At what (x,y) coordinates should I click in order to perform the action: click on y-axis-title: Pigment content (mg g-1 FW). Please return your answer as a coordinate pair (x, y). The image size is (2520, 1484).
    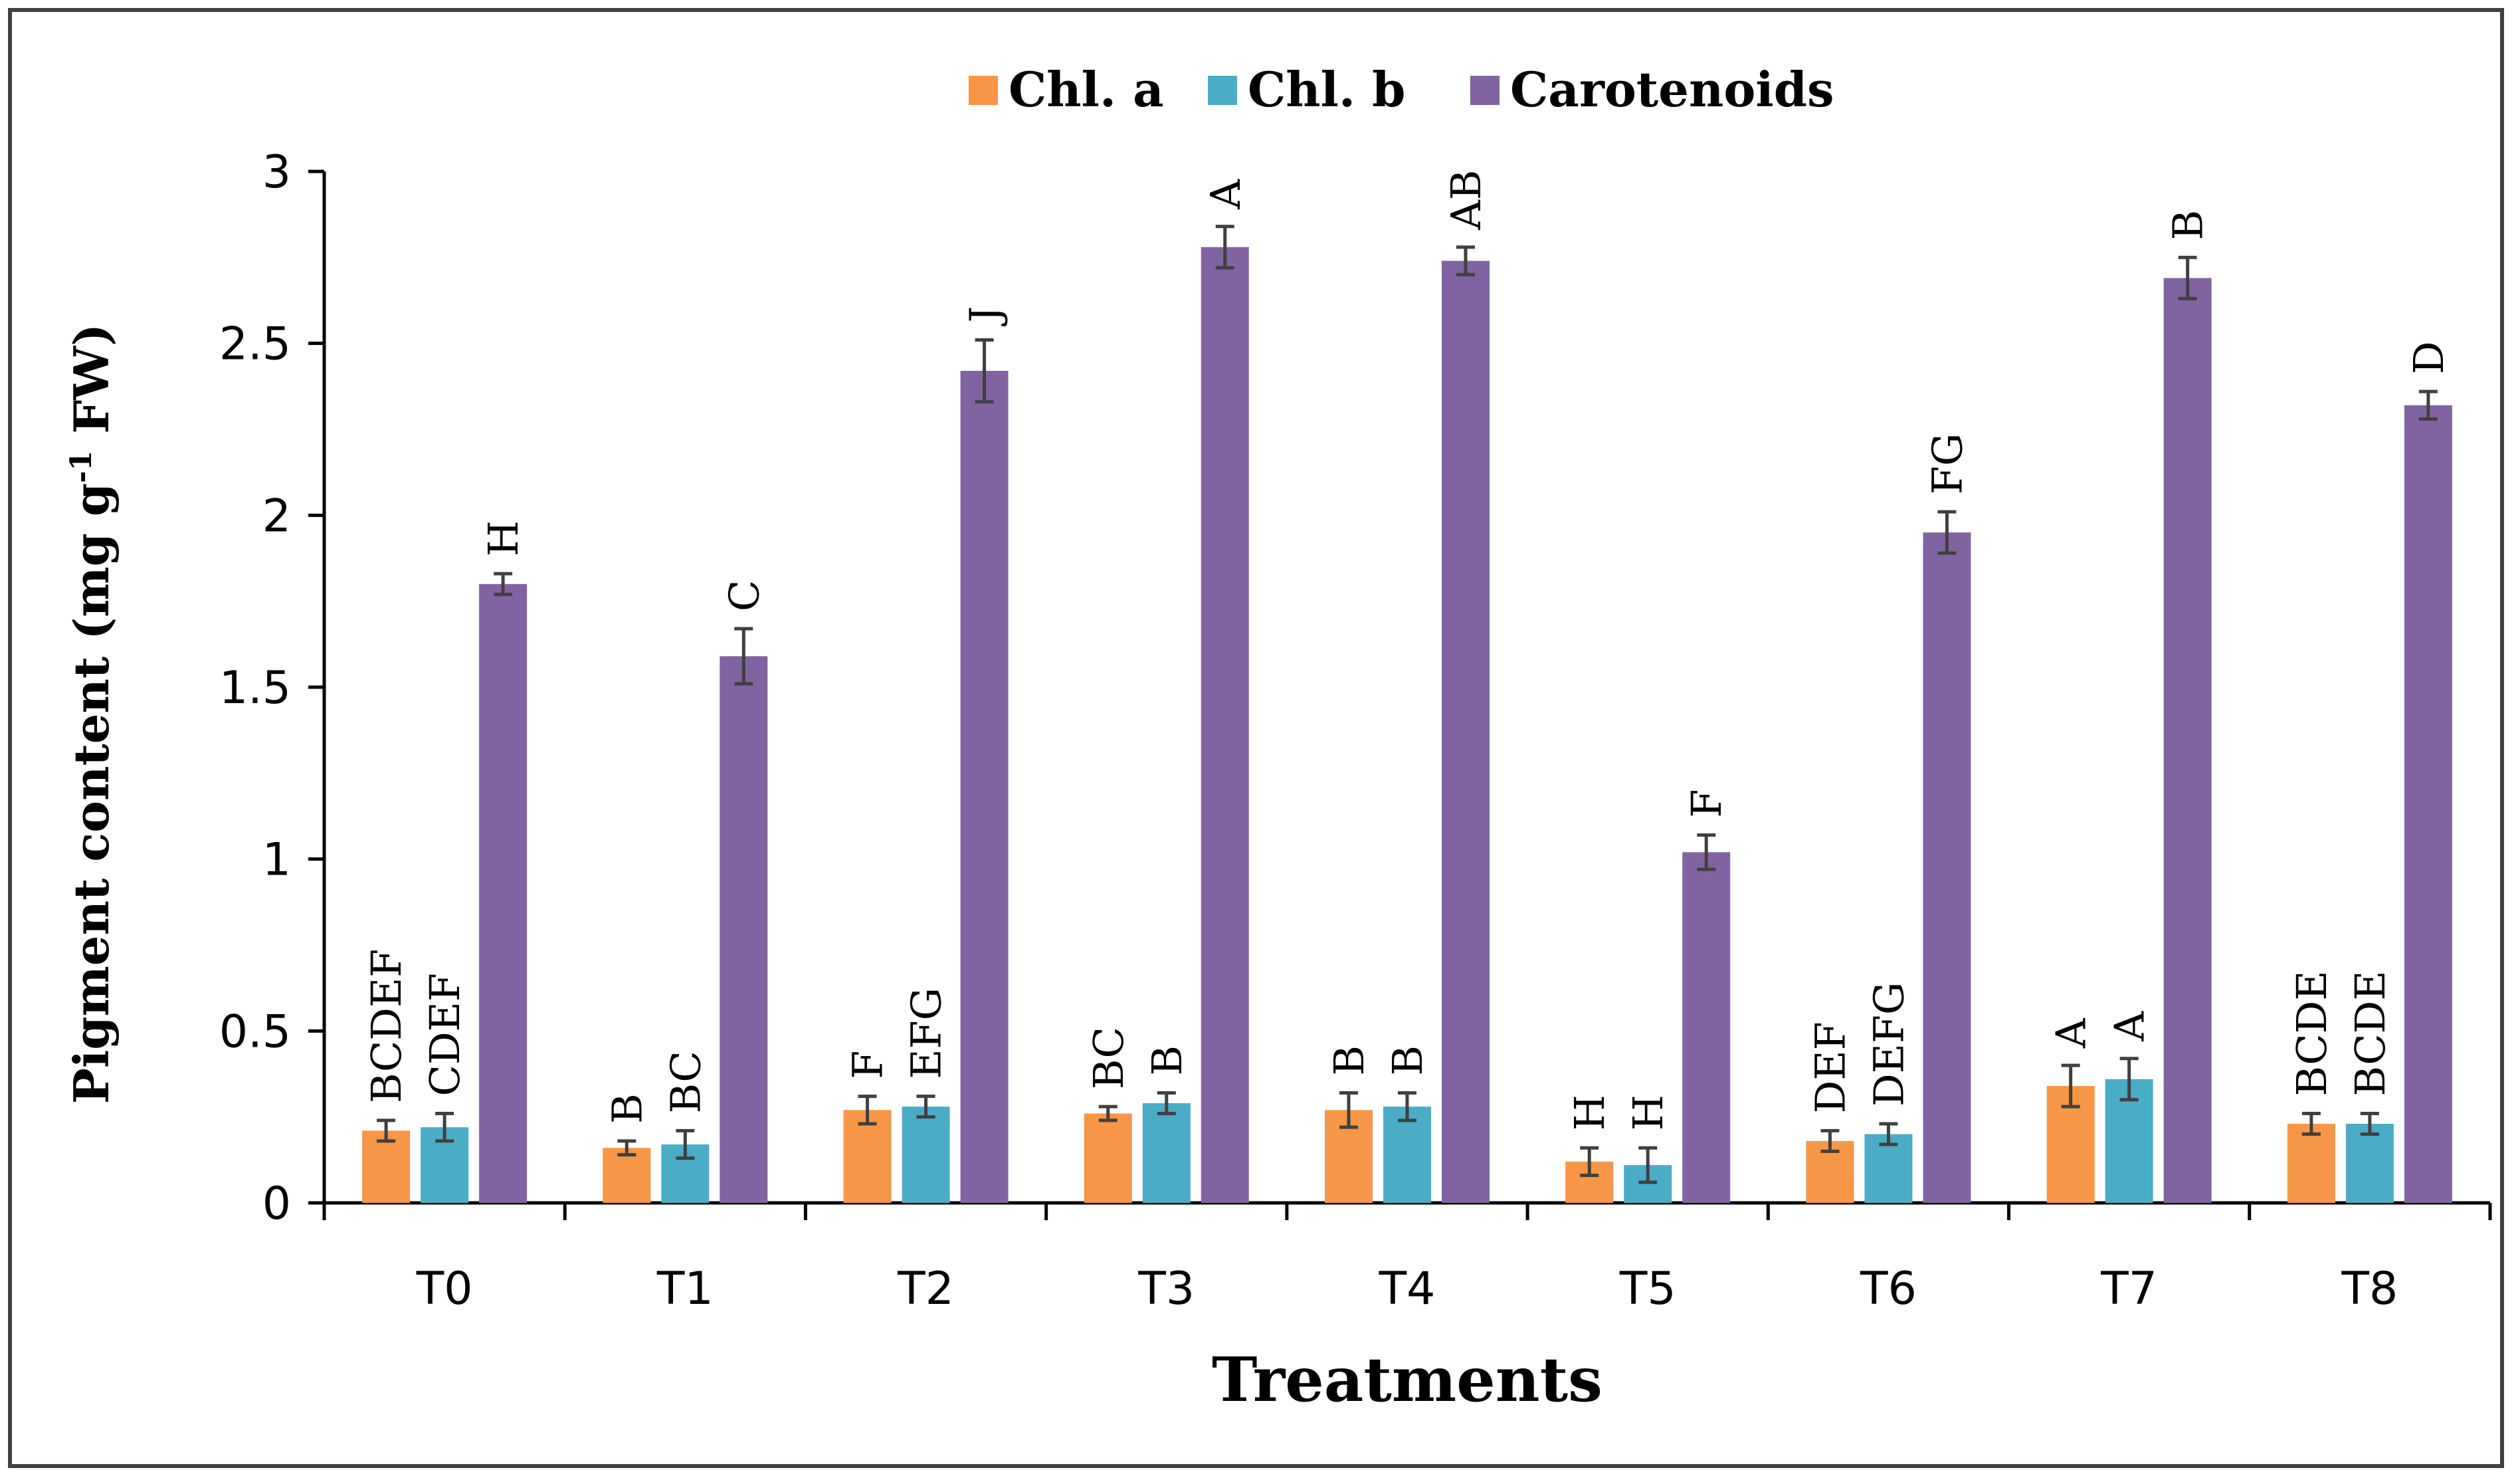
    Looking at the image, I should click on (91, 714).